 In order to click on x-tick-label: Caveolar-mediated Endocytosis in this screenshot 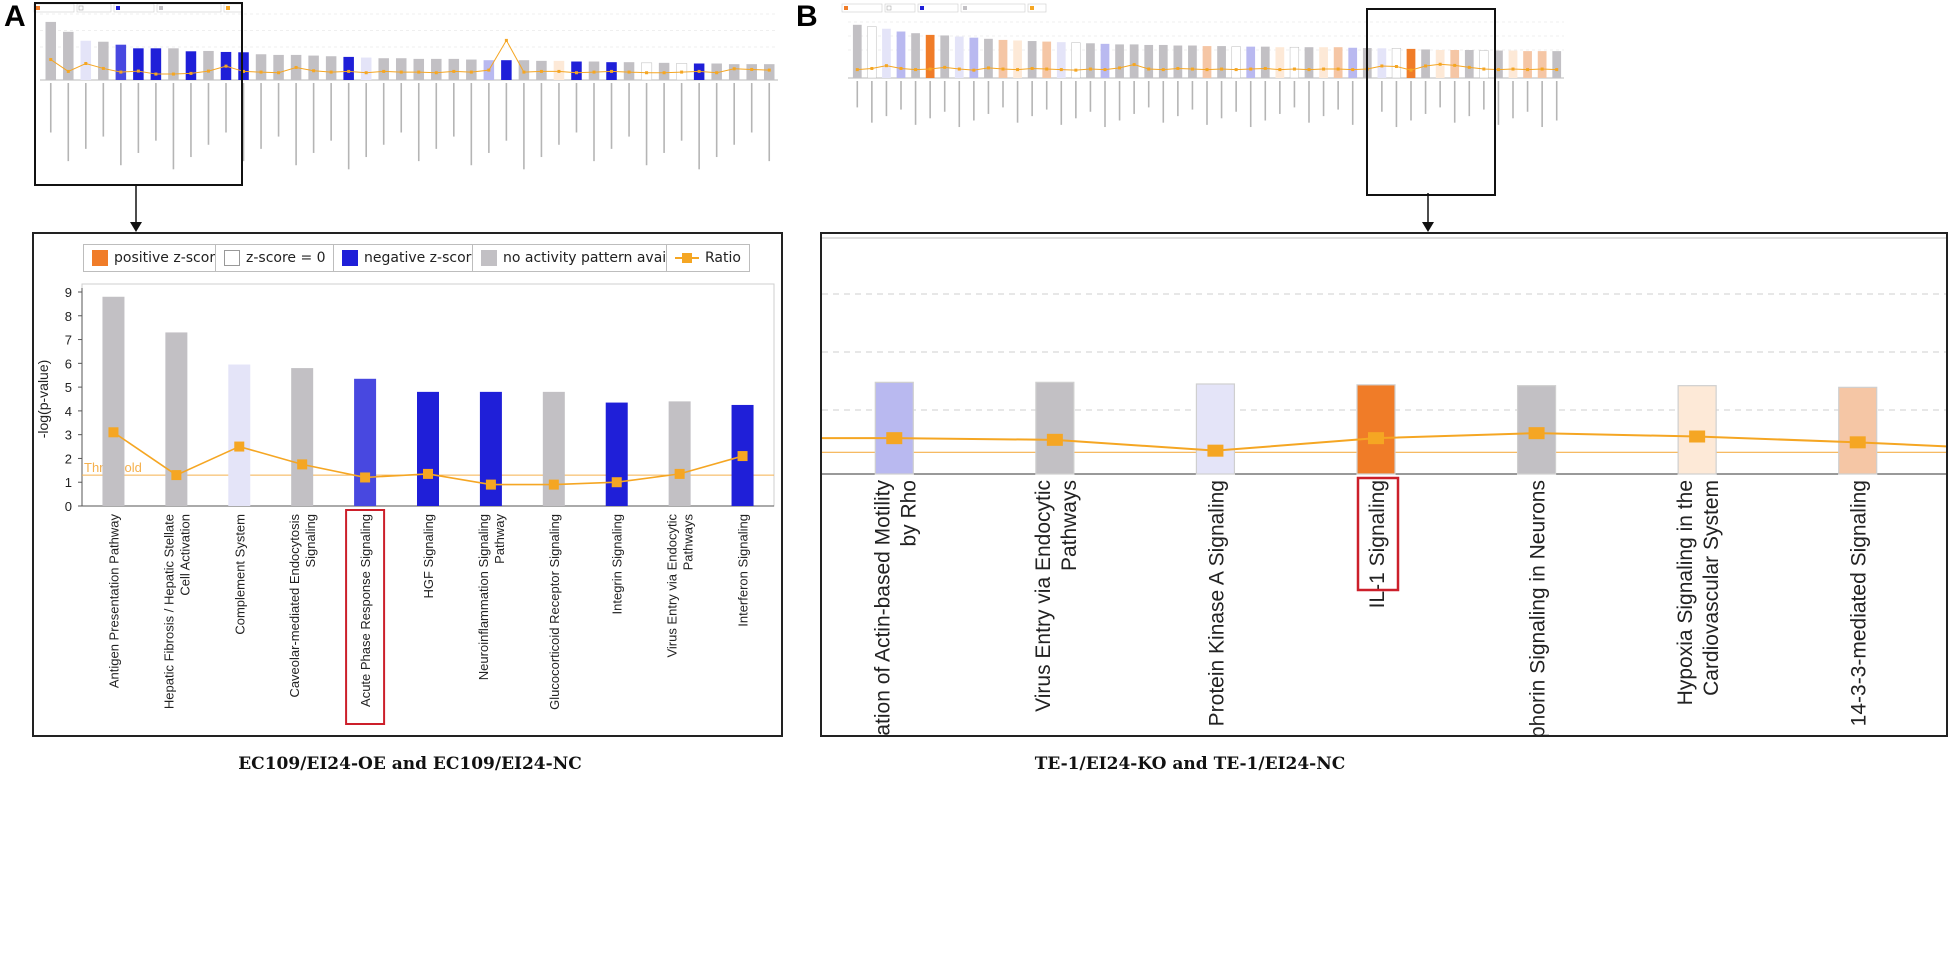, I will do `click(294, 606)`.